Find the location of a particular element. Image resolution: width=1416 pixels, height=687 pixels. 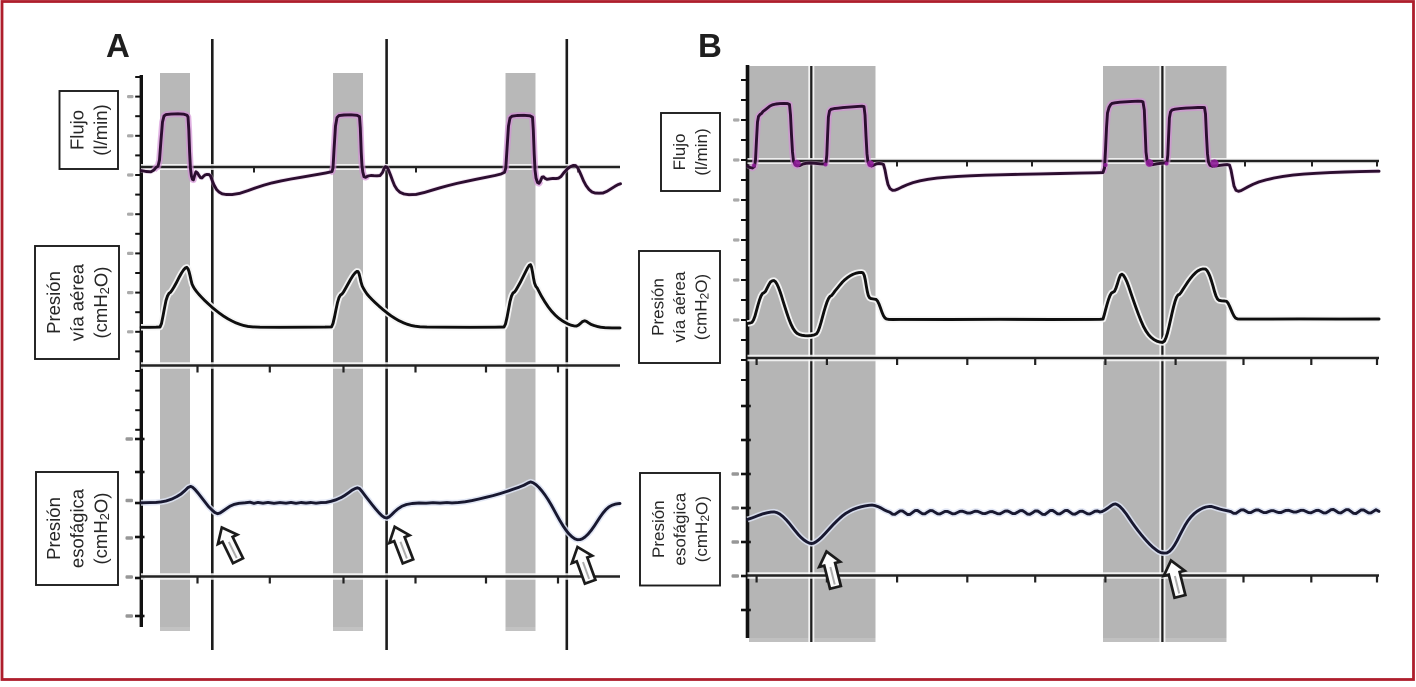

svg-text: A is located at coordinates (118, 45).